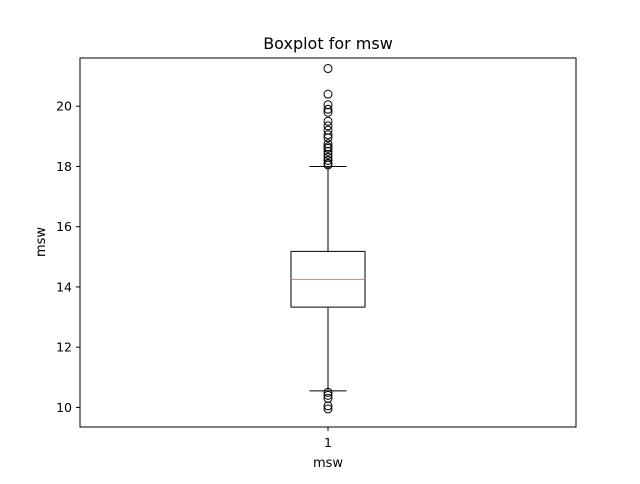  Describe the element at coordinates (328, 43) in the screenshot. I see `chart-title: Boxplot for msw` at that location.